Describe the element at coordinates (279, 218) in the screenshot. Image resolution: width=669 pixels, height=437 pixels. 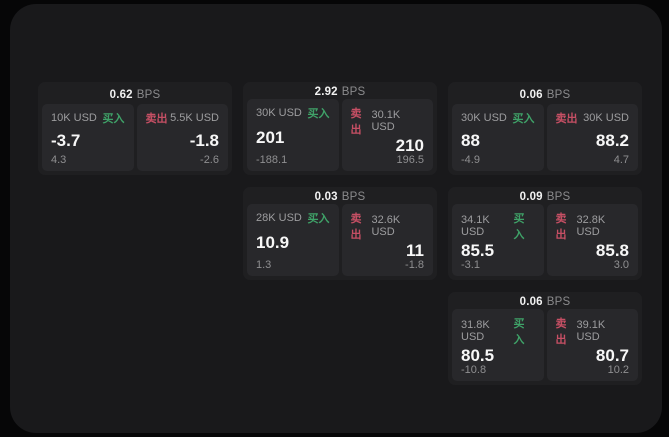
I see `buy-size-label: 28K USD` at that location.